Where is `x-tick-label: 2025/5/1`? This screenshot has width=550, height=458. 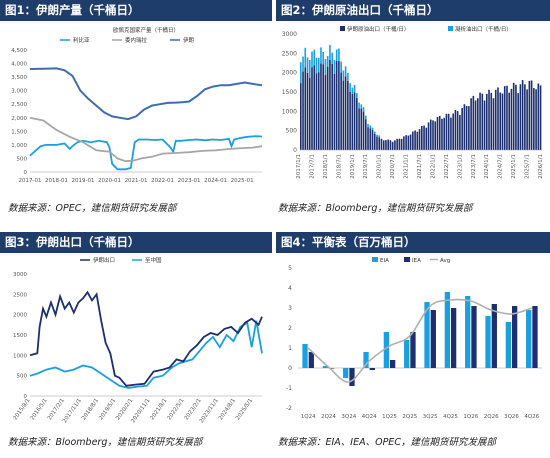 x-tick-label: 2025/5/1 is located at coordinates (244, 410).